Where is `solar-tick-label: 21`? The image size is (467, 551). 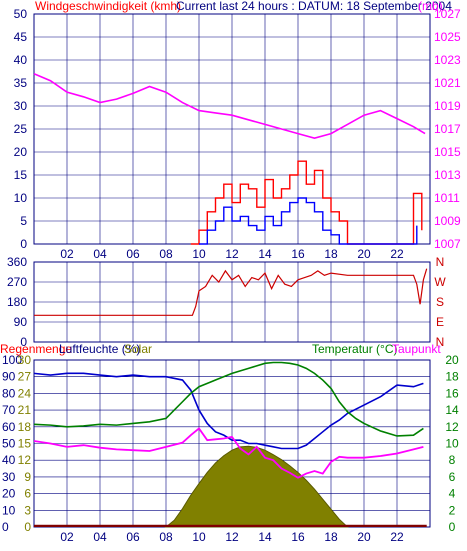 solar-tick-label: 21 is located at coordinates (25, 410).